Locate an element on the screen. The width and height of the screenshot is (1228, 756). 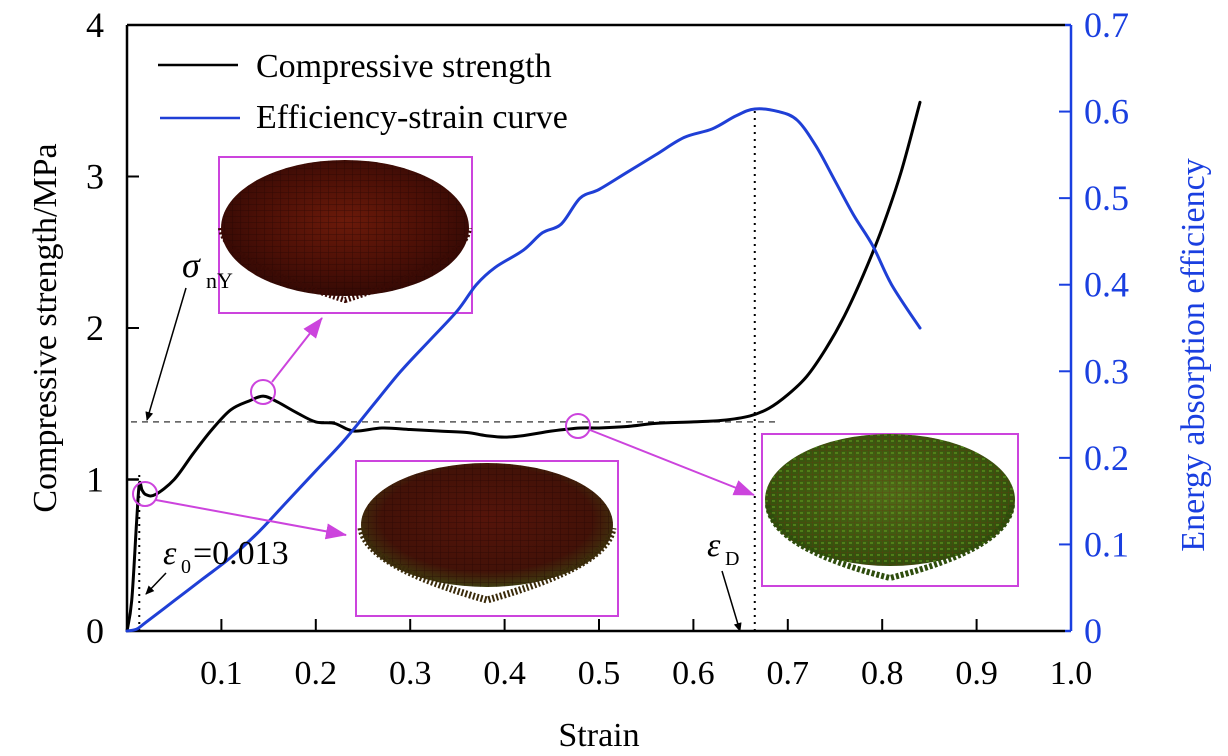
x-tick-label: 0.5 is located at coordinates (599, 673).